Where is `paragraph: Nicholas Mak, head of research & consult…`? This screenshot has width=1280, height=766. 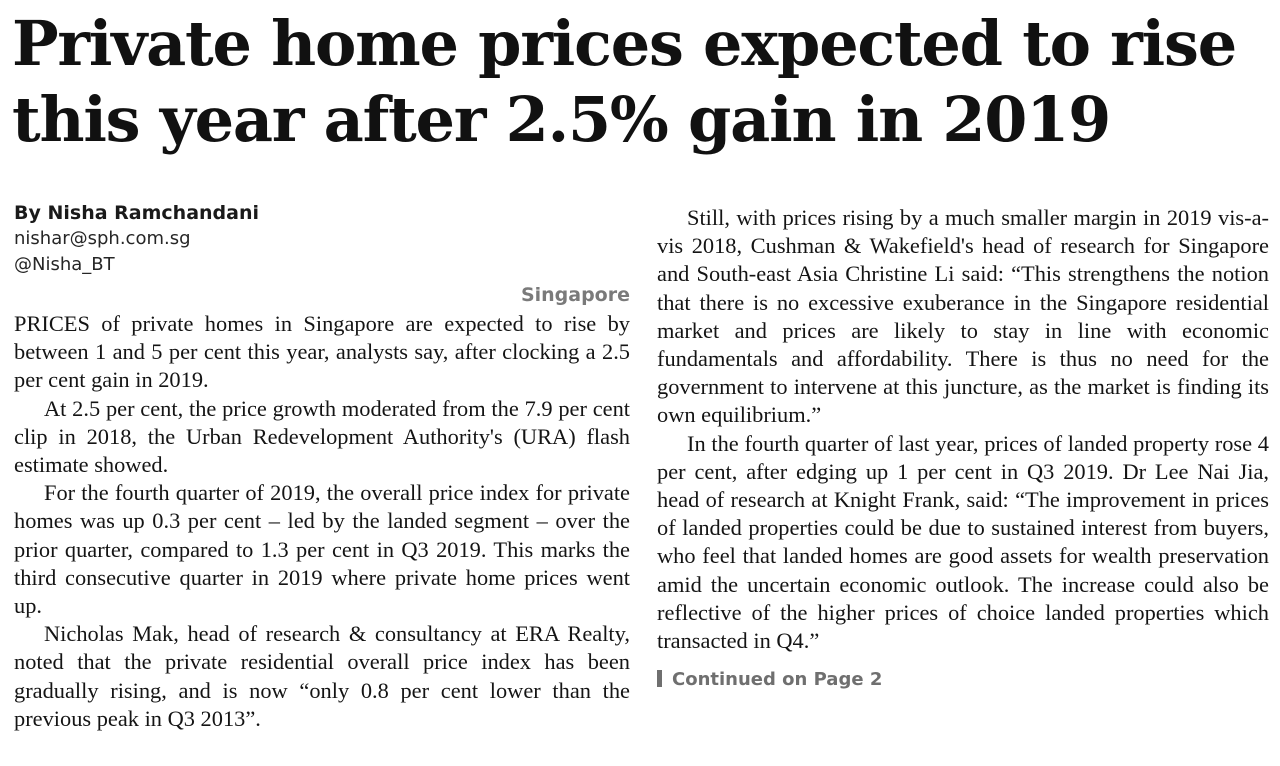 paragraph: Nicholas Mak, head of research & consult… is located at coordinates (322, 676).